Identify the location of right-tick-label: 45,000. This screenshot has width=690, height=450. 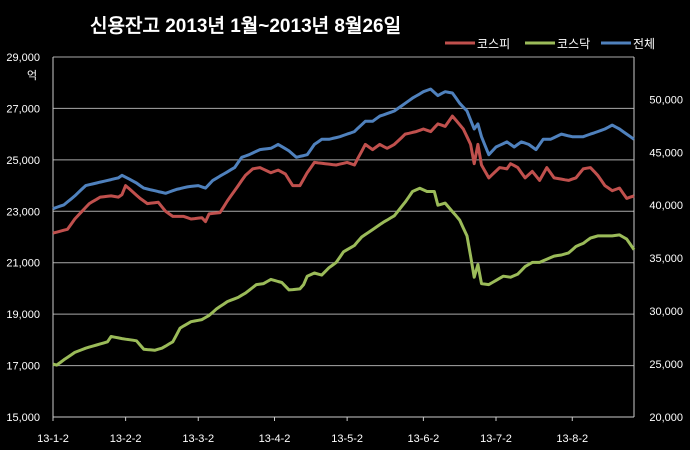
(666, 153).